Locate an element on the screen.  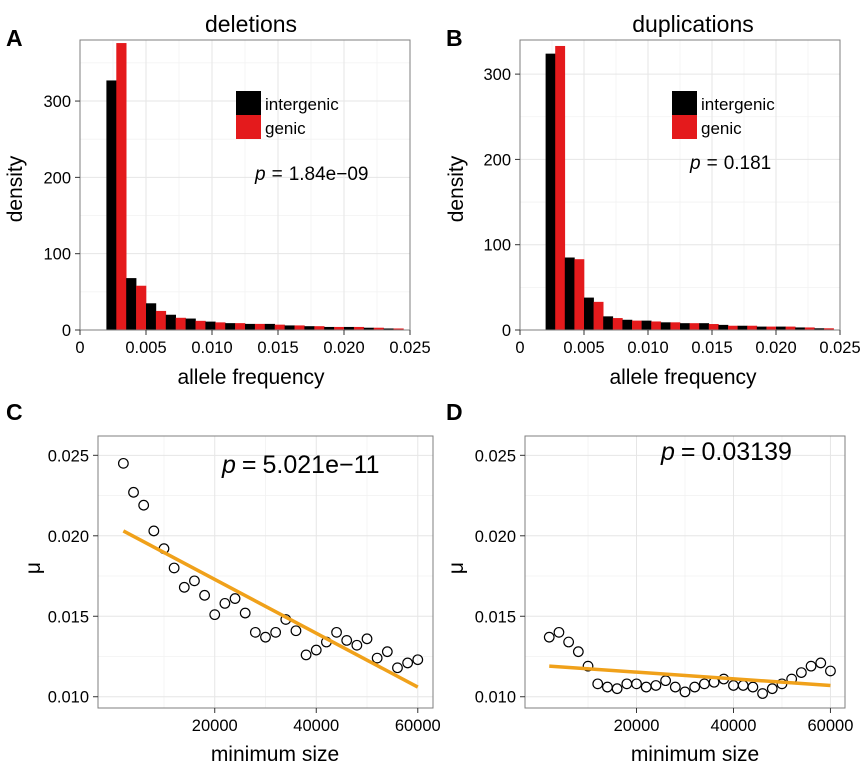
panel-letter-d: D is located at coordinates (454, 412).